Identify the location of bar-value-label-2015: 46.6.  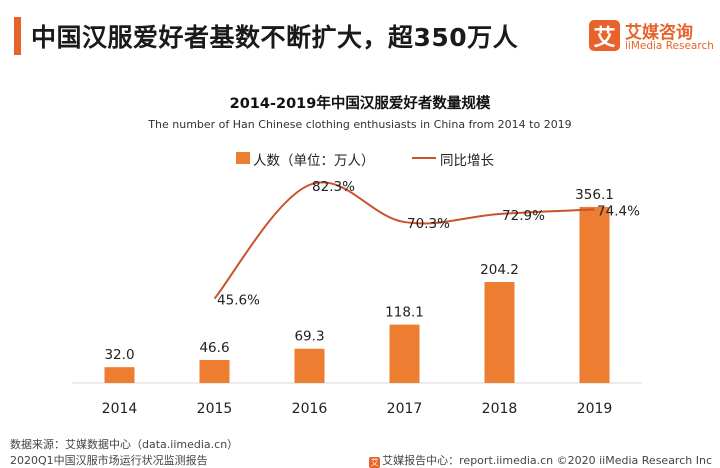
(214, 348).